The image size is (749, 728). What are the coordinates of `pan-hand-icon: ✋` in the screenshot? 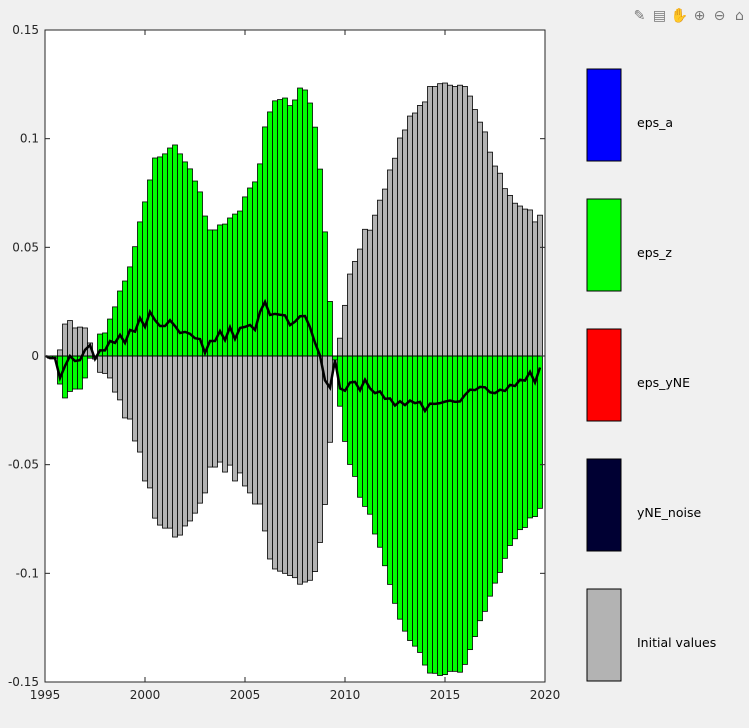 It's located at (679, 15).